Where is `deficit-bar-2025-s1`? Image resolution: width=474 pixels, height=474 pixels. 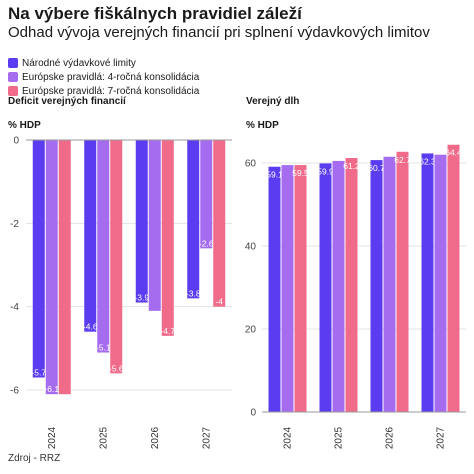
deficit-bar-2025-s1 is located at coordinates (90, 236).